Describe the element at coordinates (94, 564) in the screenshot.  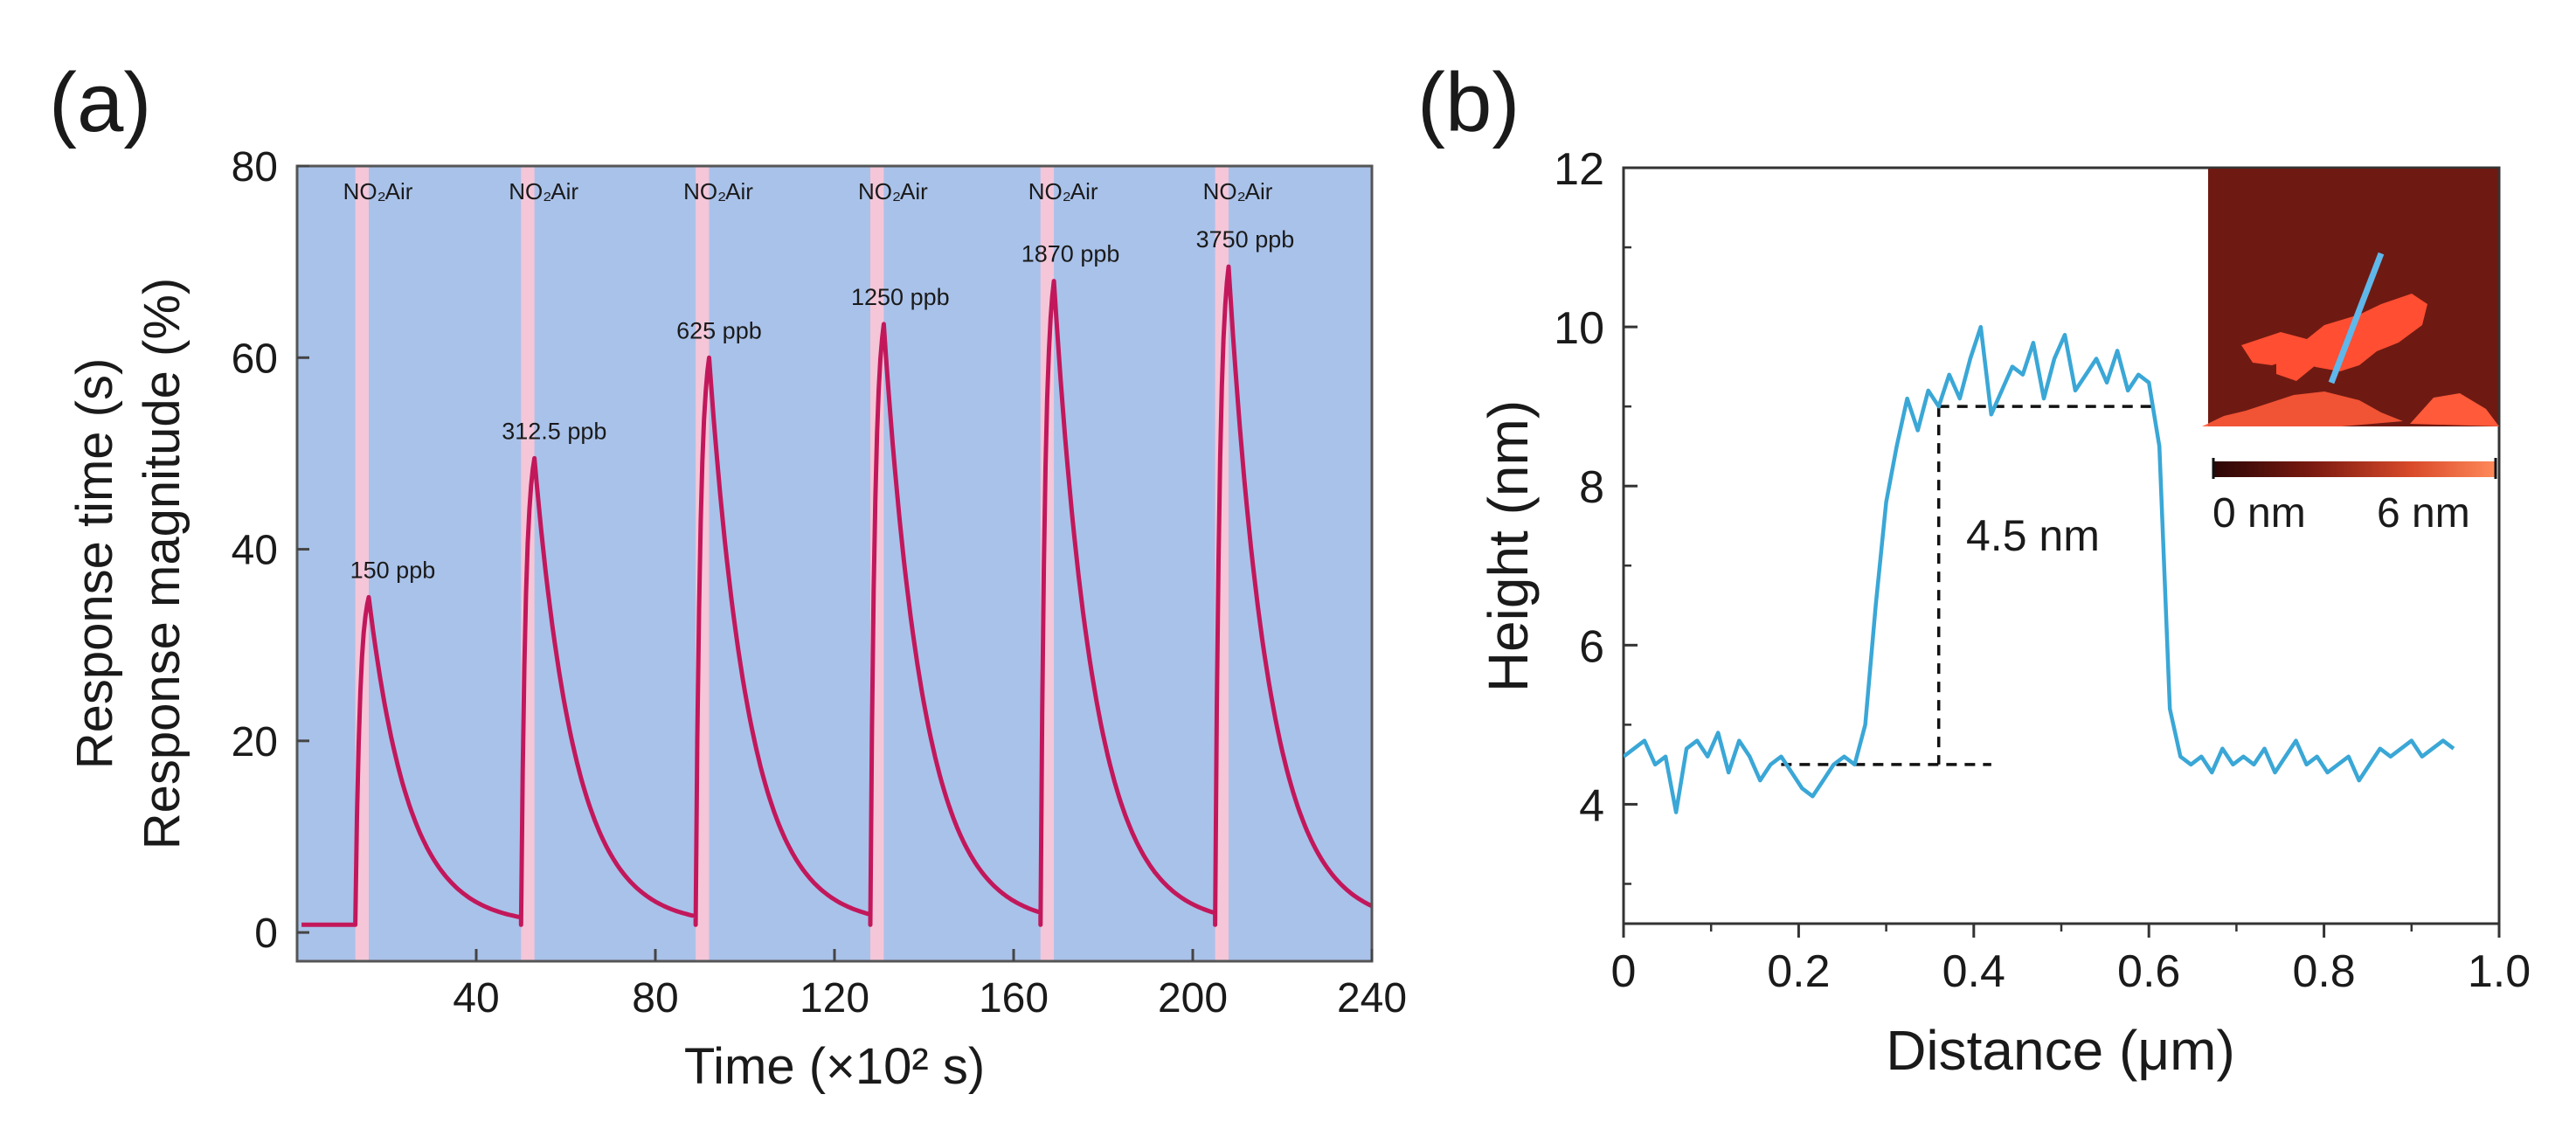
I see `panel-a-y-axis-label-1: Response time (s)` at that location.